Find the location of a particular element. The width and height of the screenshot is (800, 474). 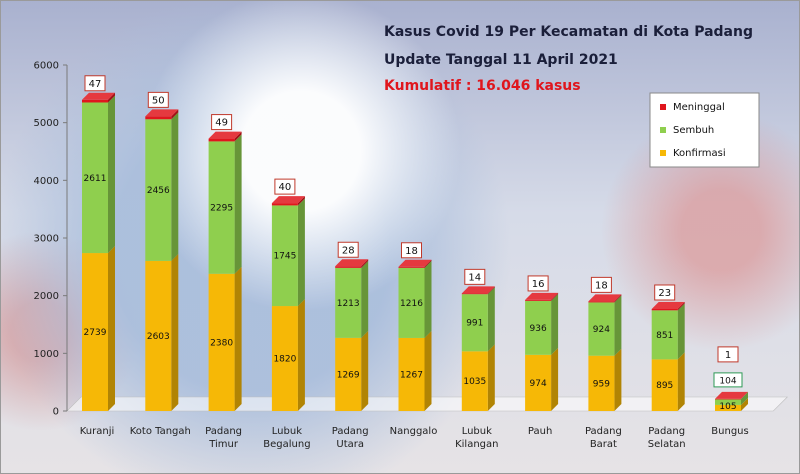

y-tick-label: 2000 is located at coordinates (46, 296).